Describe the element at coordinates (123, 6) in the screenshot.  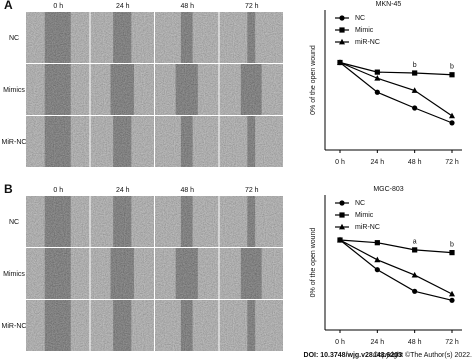
I see `column-label: 24 h` at that location.